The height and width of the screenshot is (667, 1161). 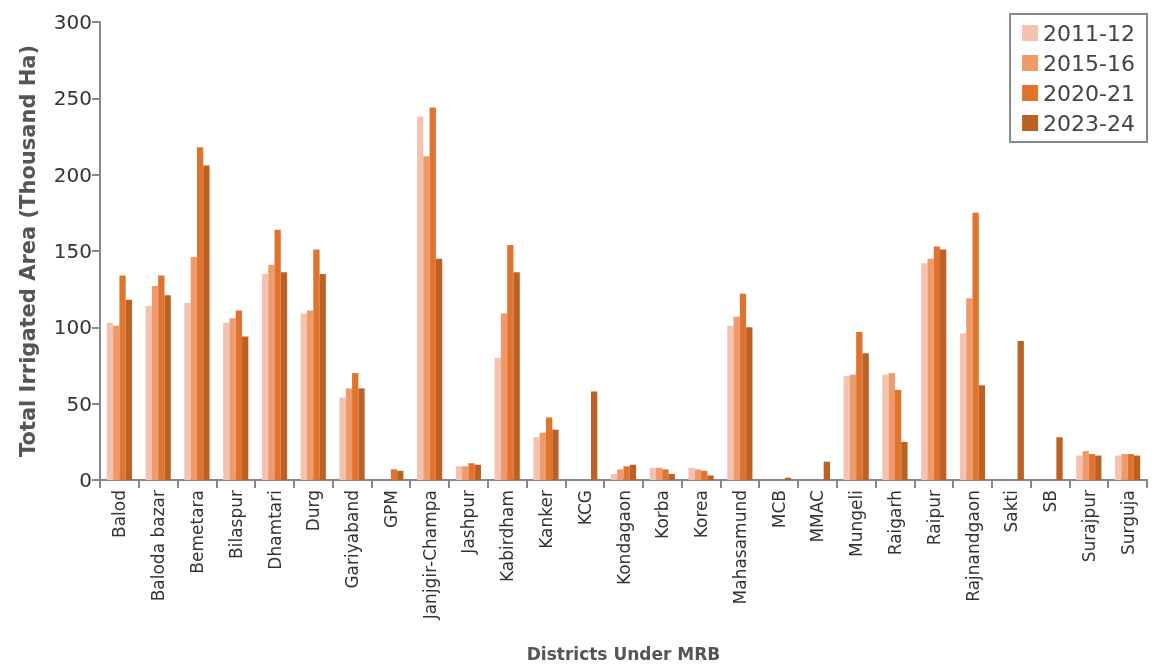 I want to click on x-tick-label: Raipur, so click(x=933, y=518).